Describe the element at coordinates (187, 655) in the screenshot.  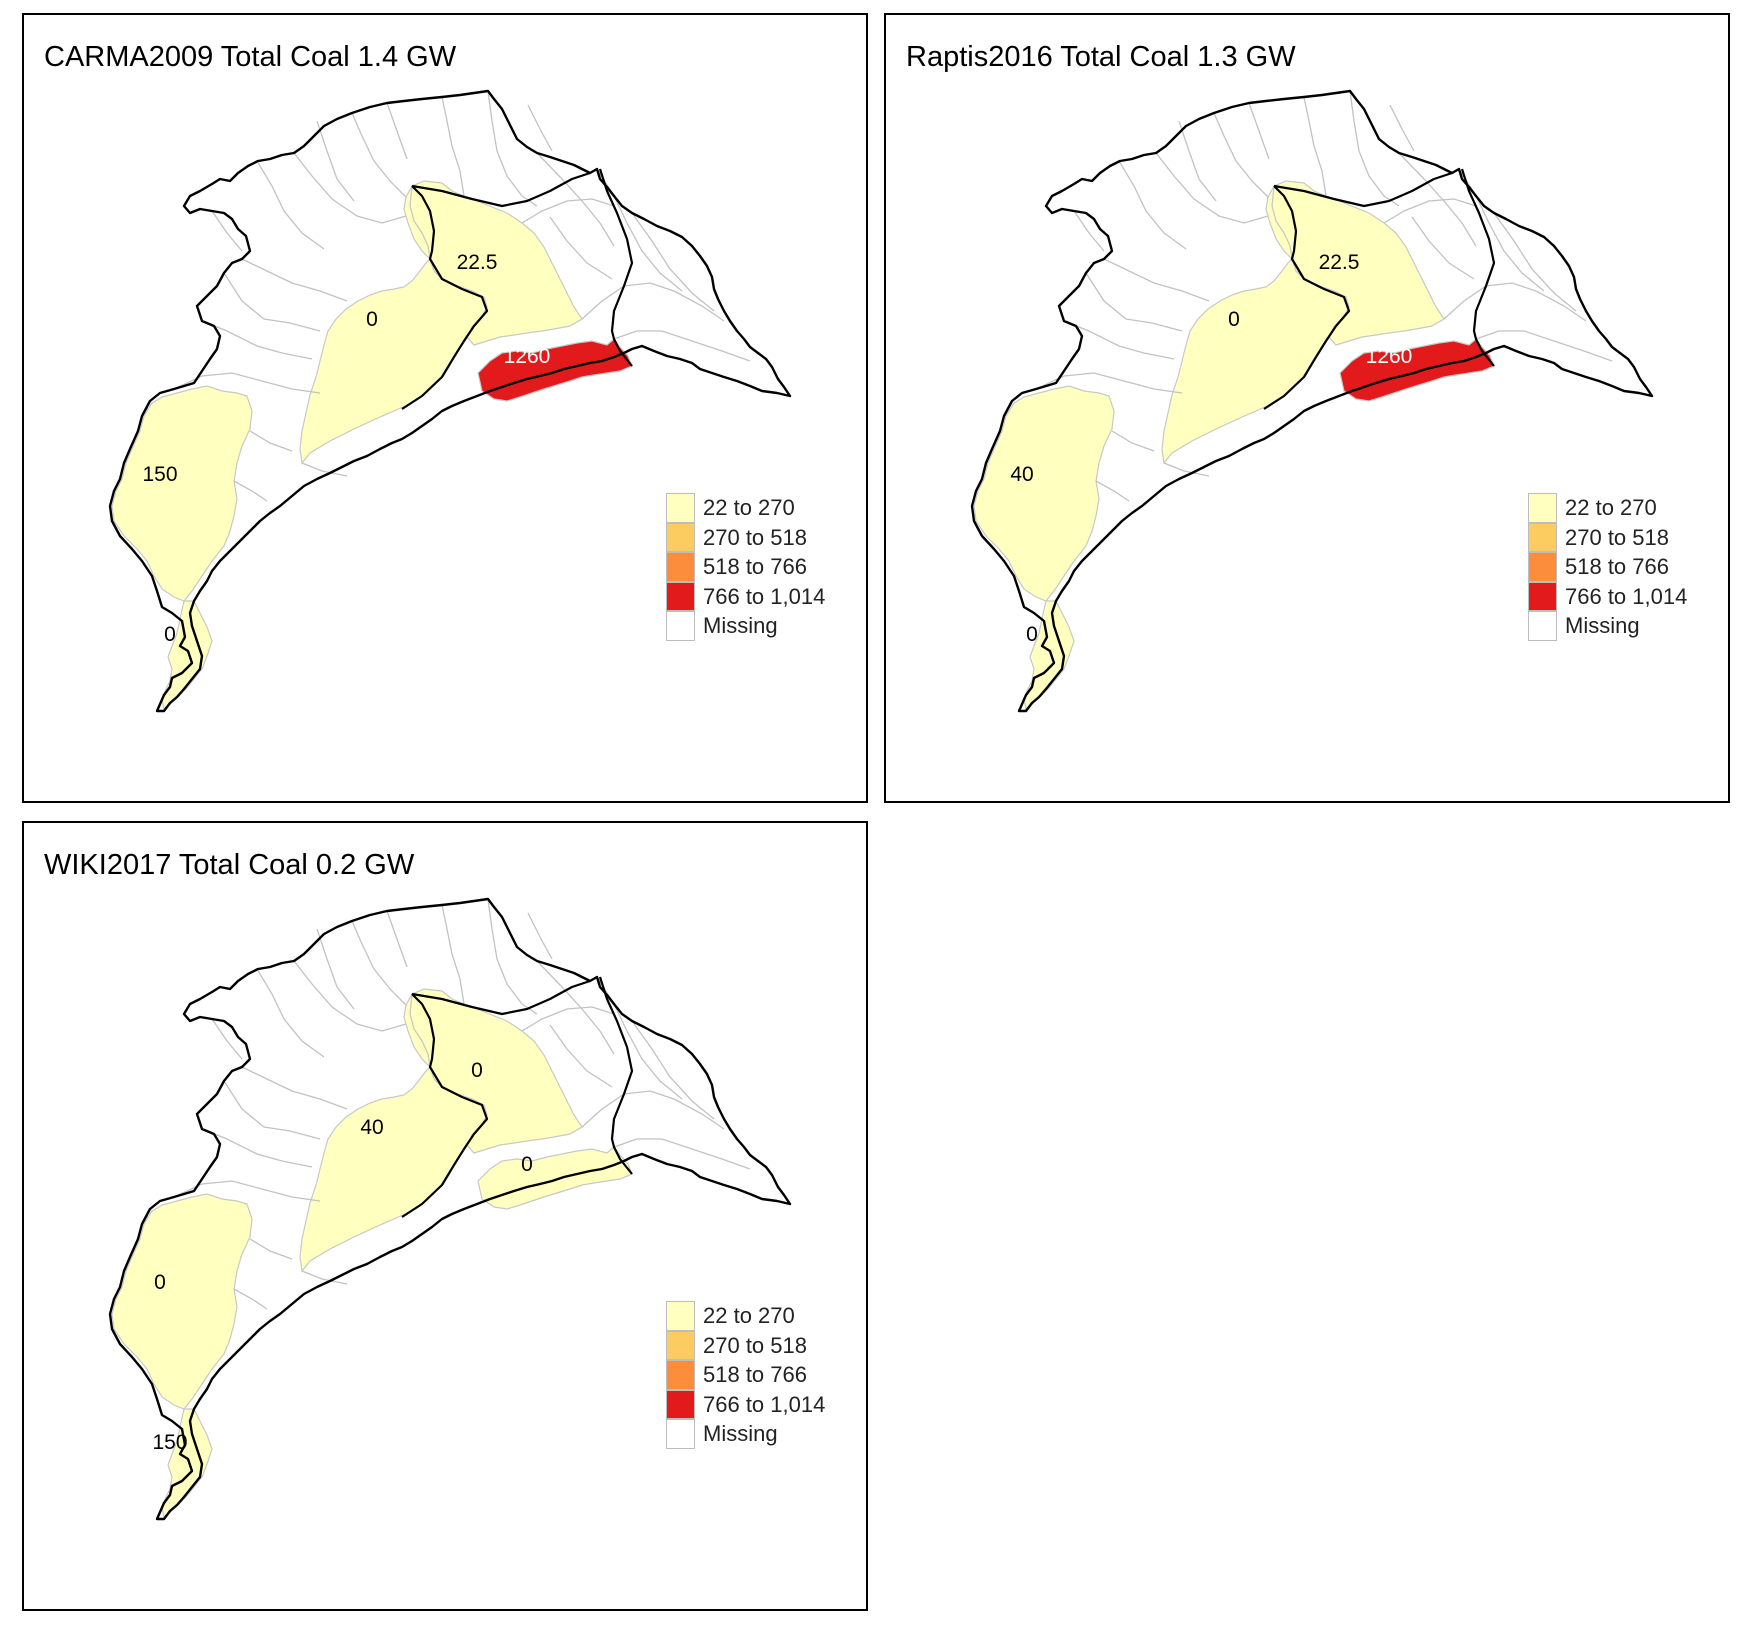
I see `region-south-tip` at that location.